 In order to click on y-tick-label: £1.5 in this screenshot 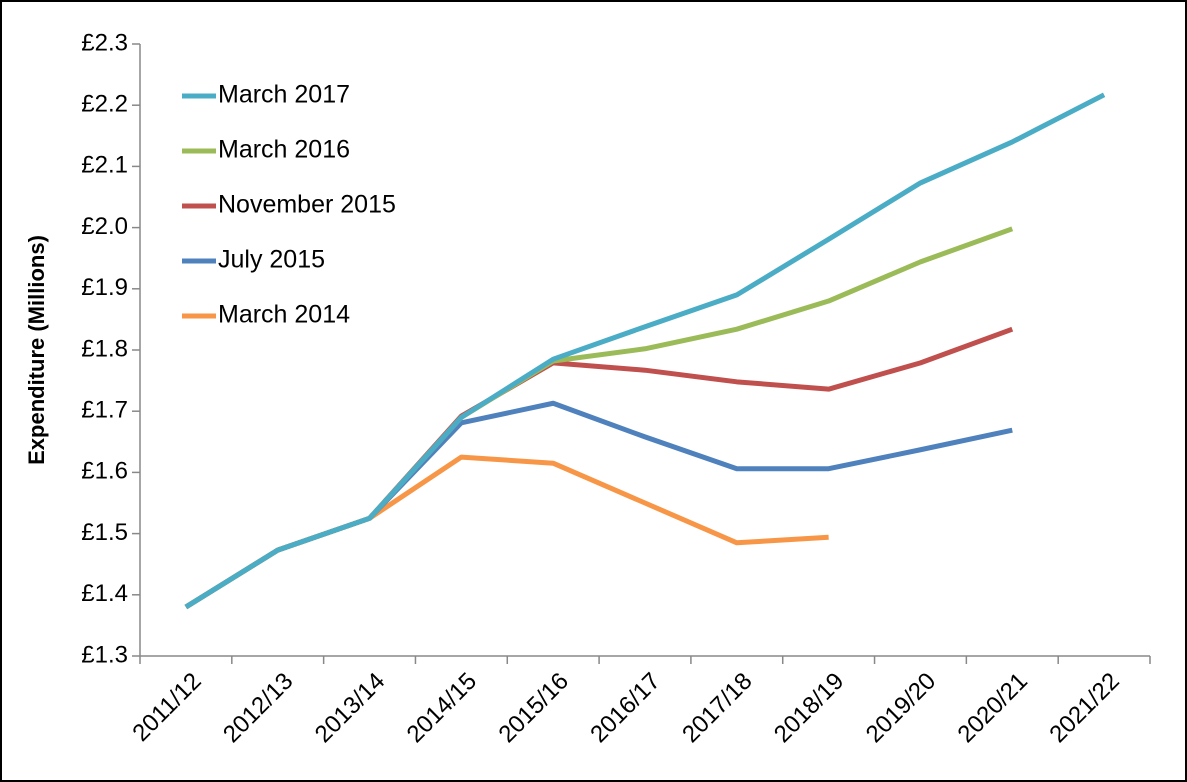, I will do `click(104, 532)`.